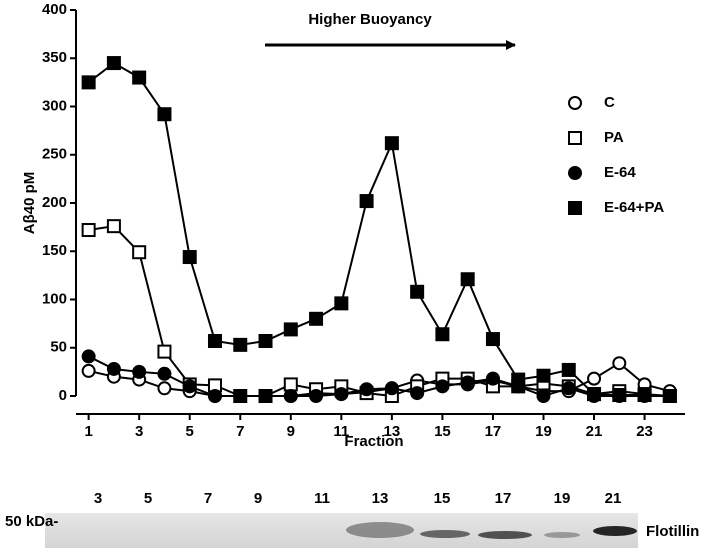 The image size is (718, 553). Describe the element at coordinates (54, 105) in the screenshot. I see `y-tick-label: 300` at that location.